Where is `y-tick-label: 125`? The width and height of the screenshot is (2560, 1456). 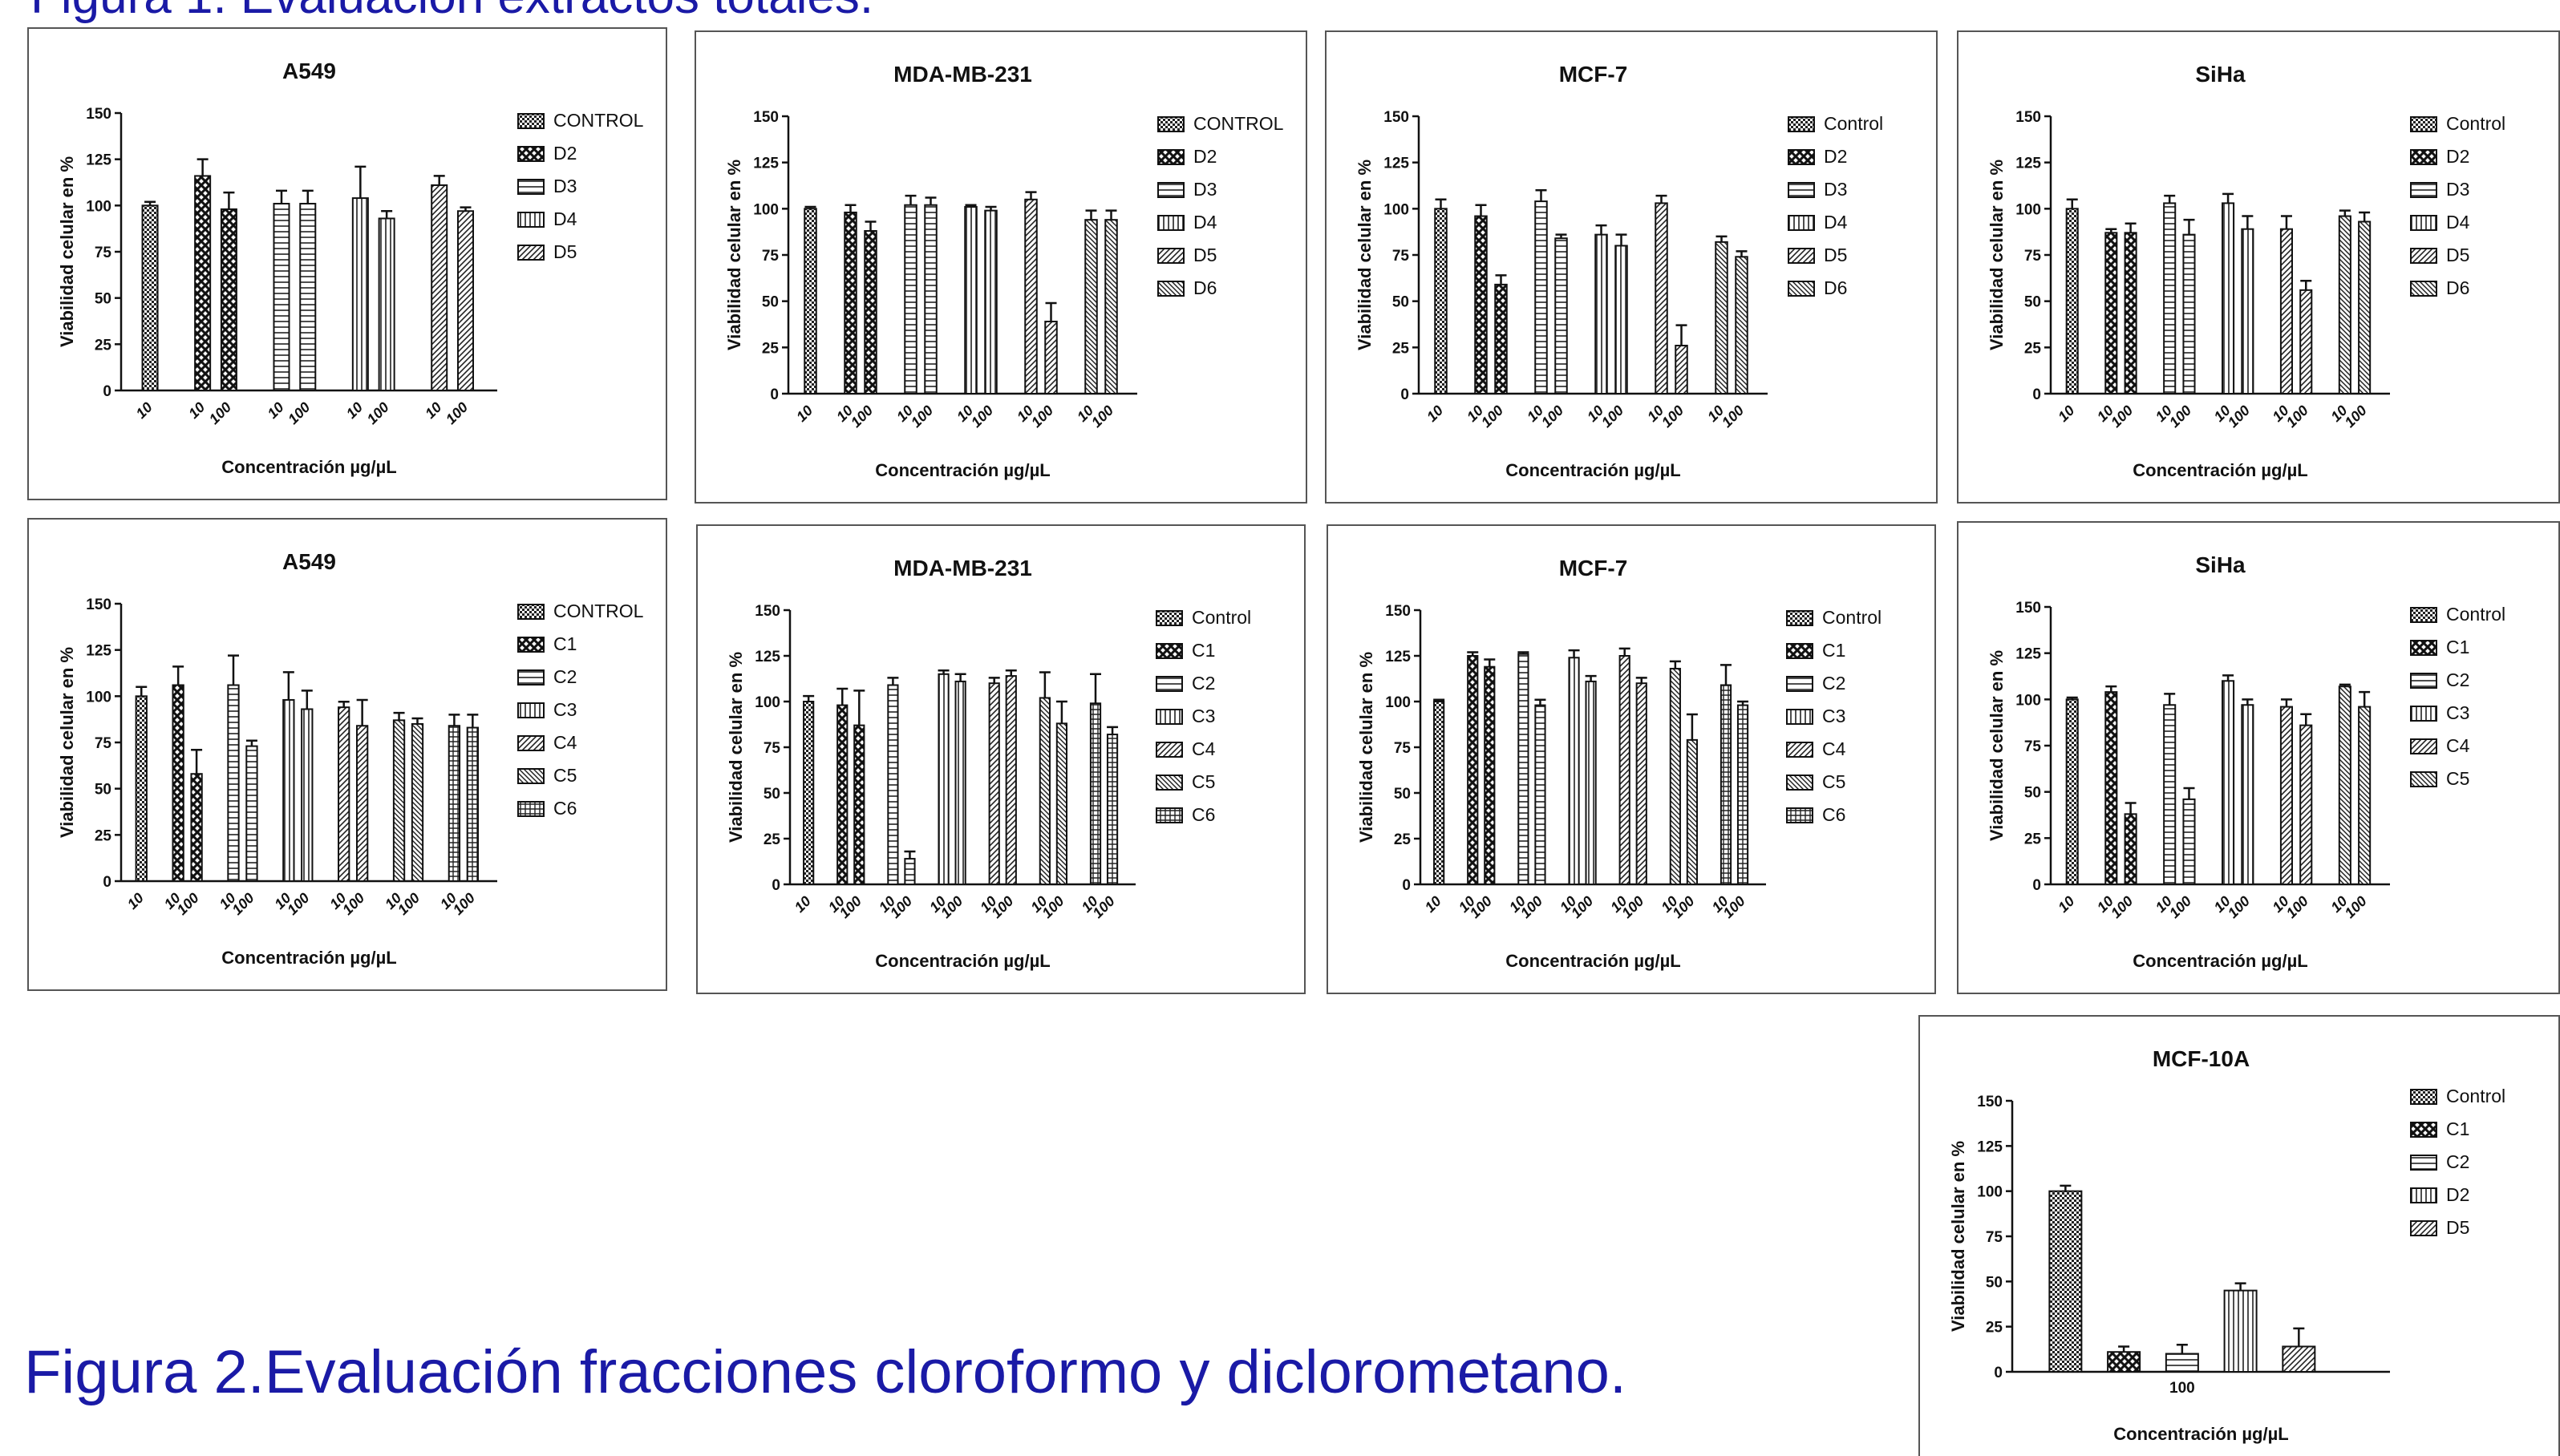
y-tick-label: 125 is located at coordinates (2028, 654).